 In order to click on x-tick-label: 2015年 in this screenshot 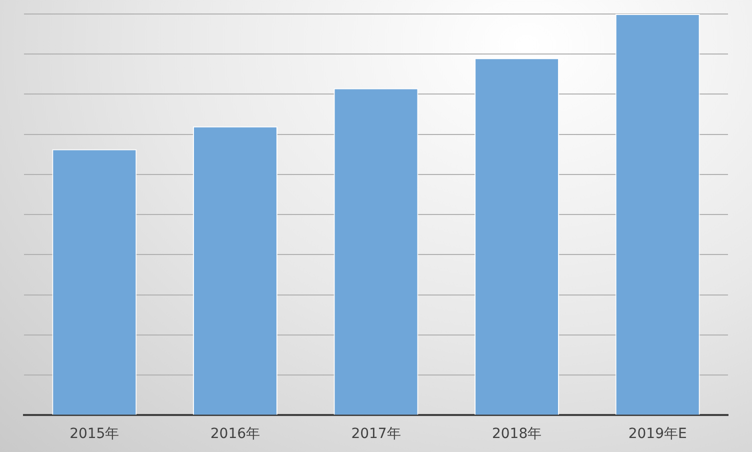, I will do `click(95, 434)`.